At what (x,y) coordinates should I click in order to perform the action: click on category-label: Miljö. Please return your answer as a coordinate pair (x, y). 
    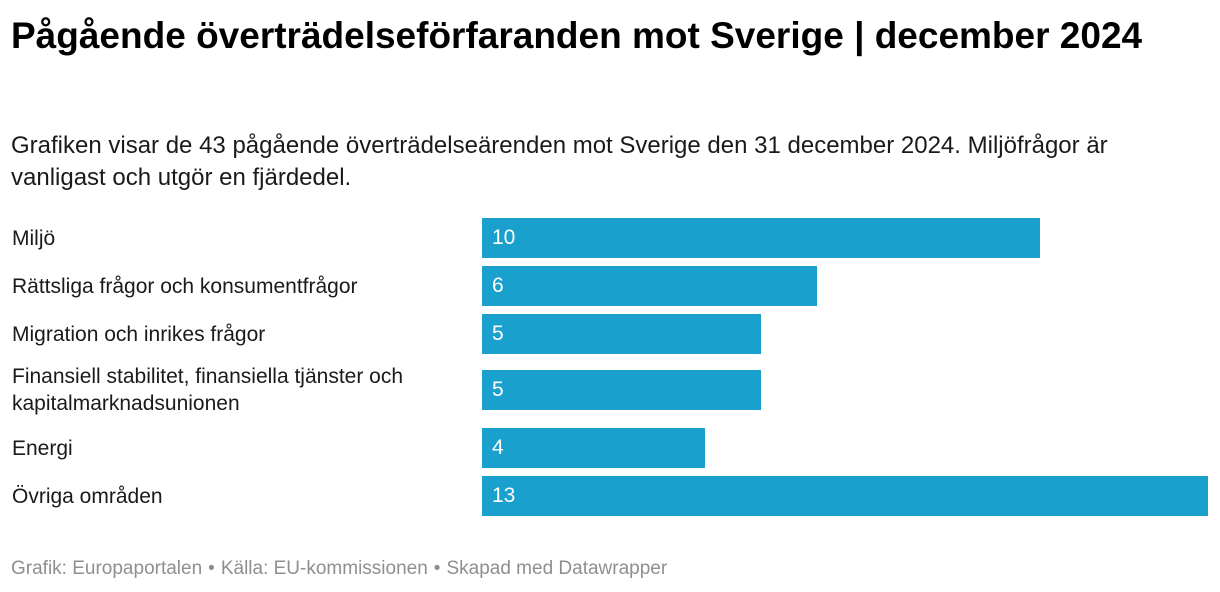
    Looking at the image, I should click on (34, 238).